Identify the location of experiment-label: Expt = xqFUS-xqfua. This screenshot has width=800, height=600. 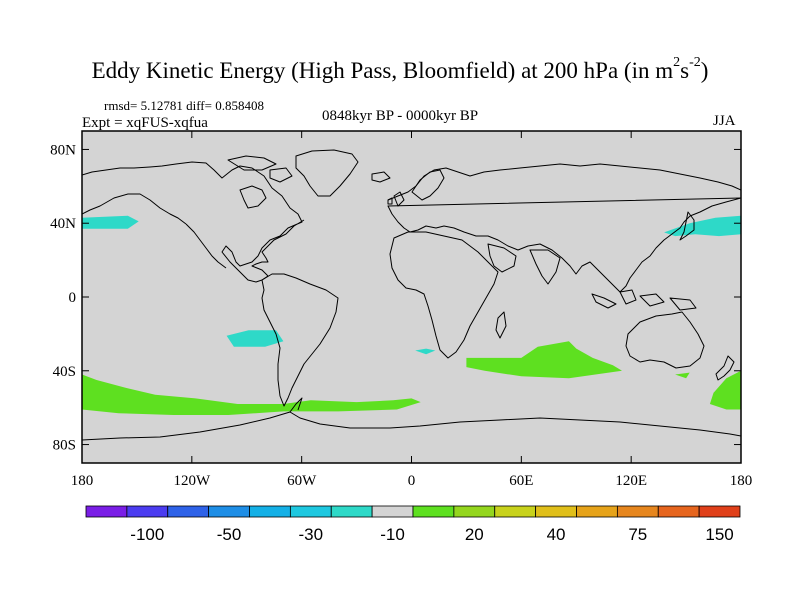
(145, 123).